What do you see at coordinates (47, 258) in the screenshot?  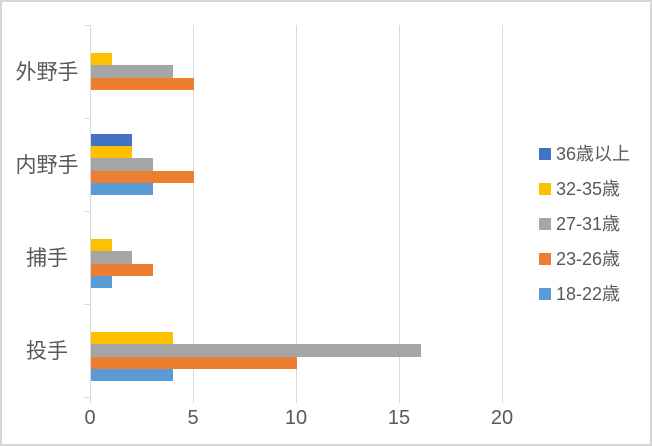 I see `category-label-2: 捕手` at bounding box center [47, 258].